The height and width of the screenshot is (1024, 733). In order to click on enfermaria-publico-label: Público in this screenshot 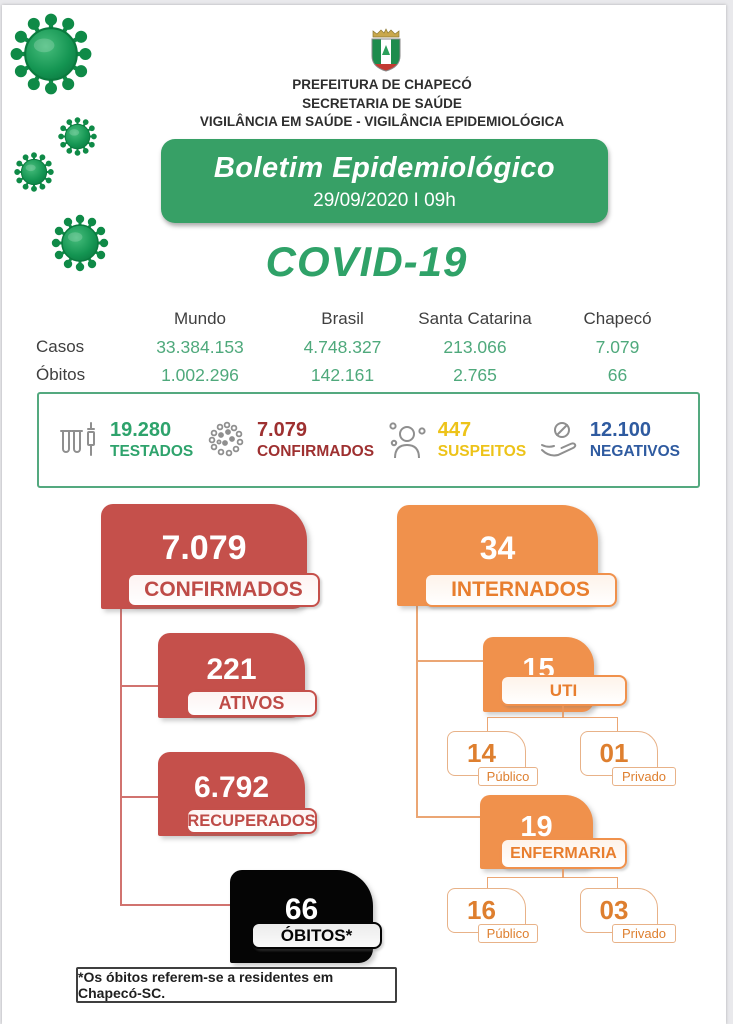, I will do `click(508, 933)`.